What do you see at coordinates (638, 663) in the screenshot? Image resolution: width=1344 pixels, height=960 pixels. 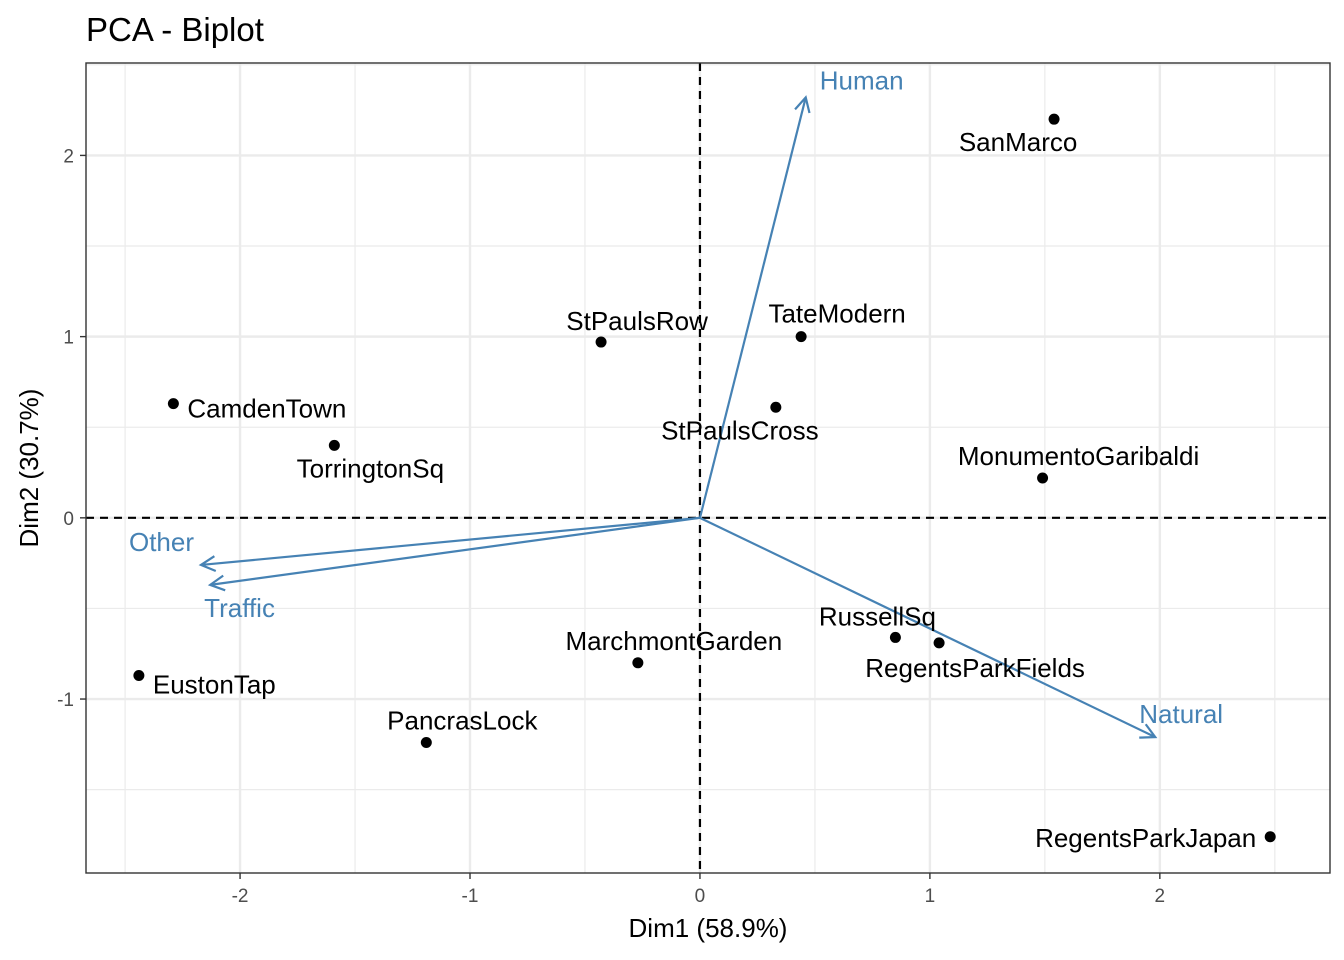 I see `point-marchmontgarden` at bounding box center [638, 663].